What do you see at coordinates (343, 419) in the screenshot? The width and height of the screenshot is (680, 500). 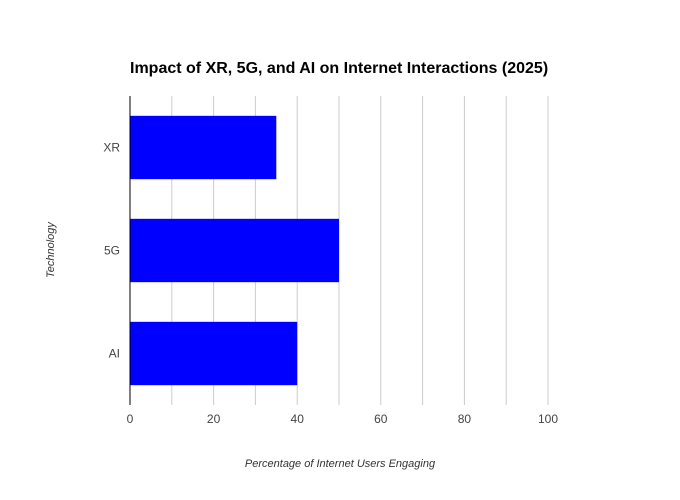 I see `x-axis-ticks: 0 20 40 60 80 100` at bounding box center [343, 419].